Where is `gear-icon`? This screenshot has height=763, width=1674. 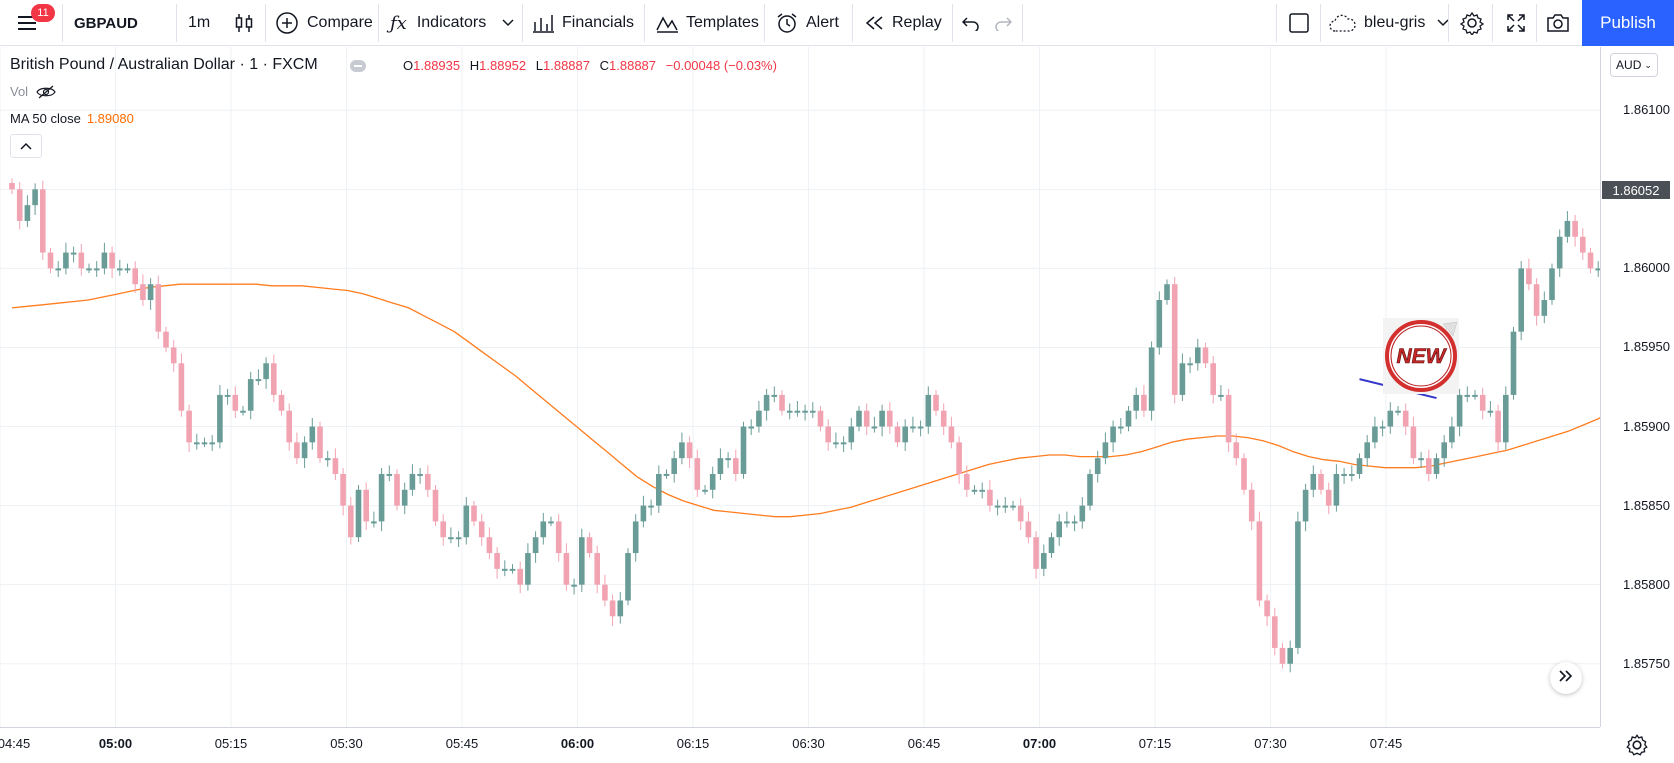 gear-icon is located at coordinates (1472, 23).